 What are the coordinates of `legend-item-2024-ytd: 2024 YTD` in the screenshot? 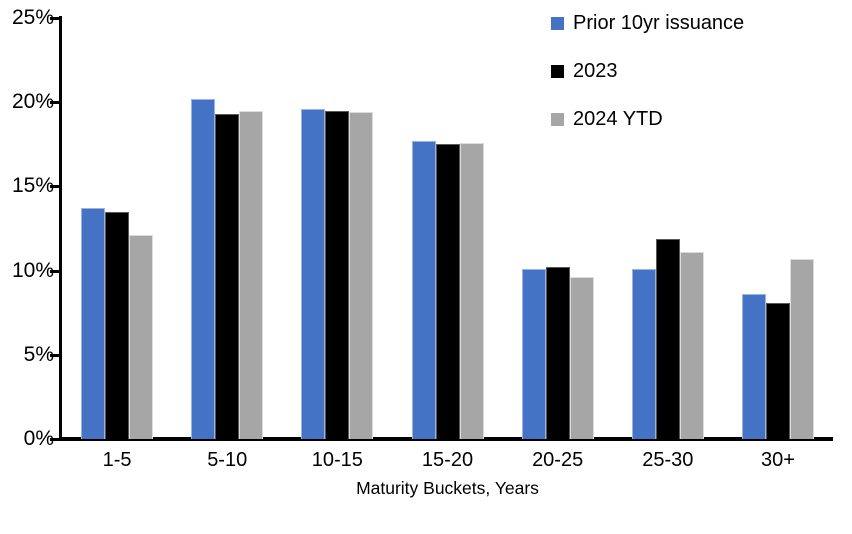 It's located at (647, 119).